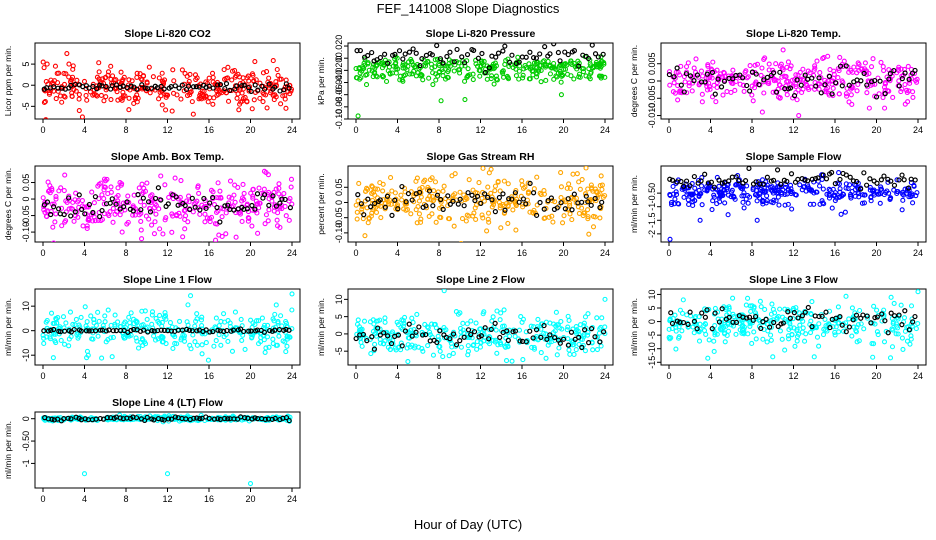  I want to click on outlier-point, so click(762, 112).